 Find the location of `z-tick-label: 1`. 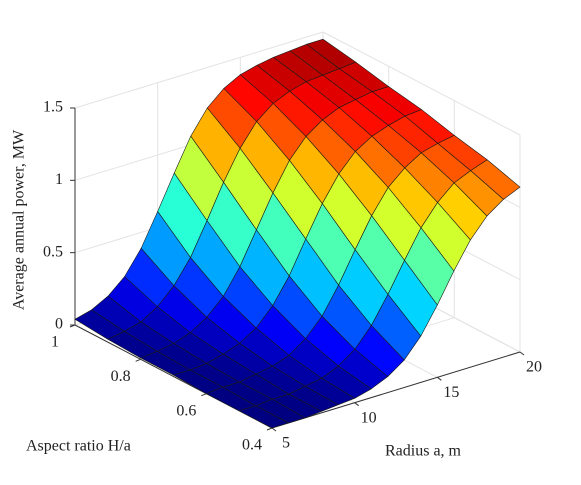

z-tick-label: 1 is located at coordinates (59, 179).